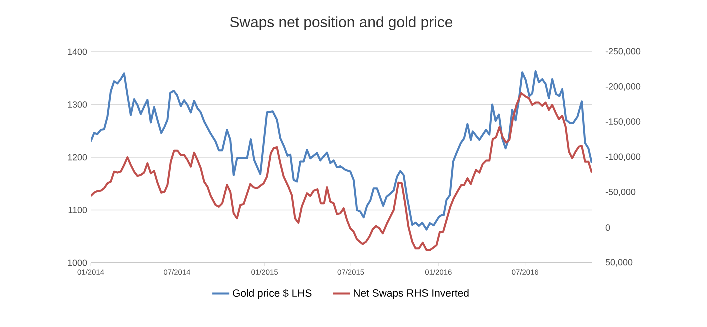 This screenshot has width=707, height=327. I want to click on y2-tick-label: 0, so click(608, 228).